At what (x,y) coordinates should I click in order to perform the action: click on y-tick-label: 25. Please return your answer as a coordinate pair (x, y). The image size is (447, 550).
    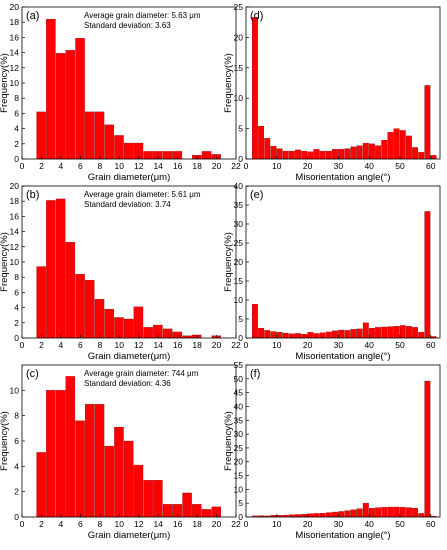
    Looking at the image, I should click on (239, 7).